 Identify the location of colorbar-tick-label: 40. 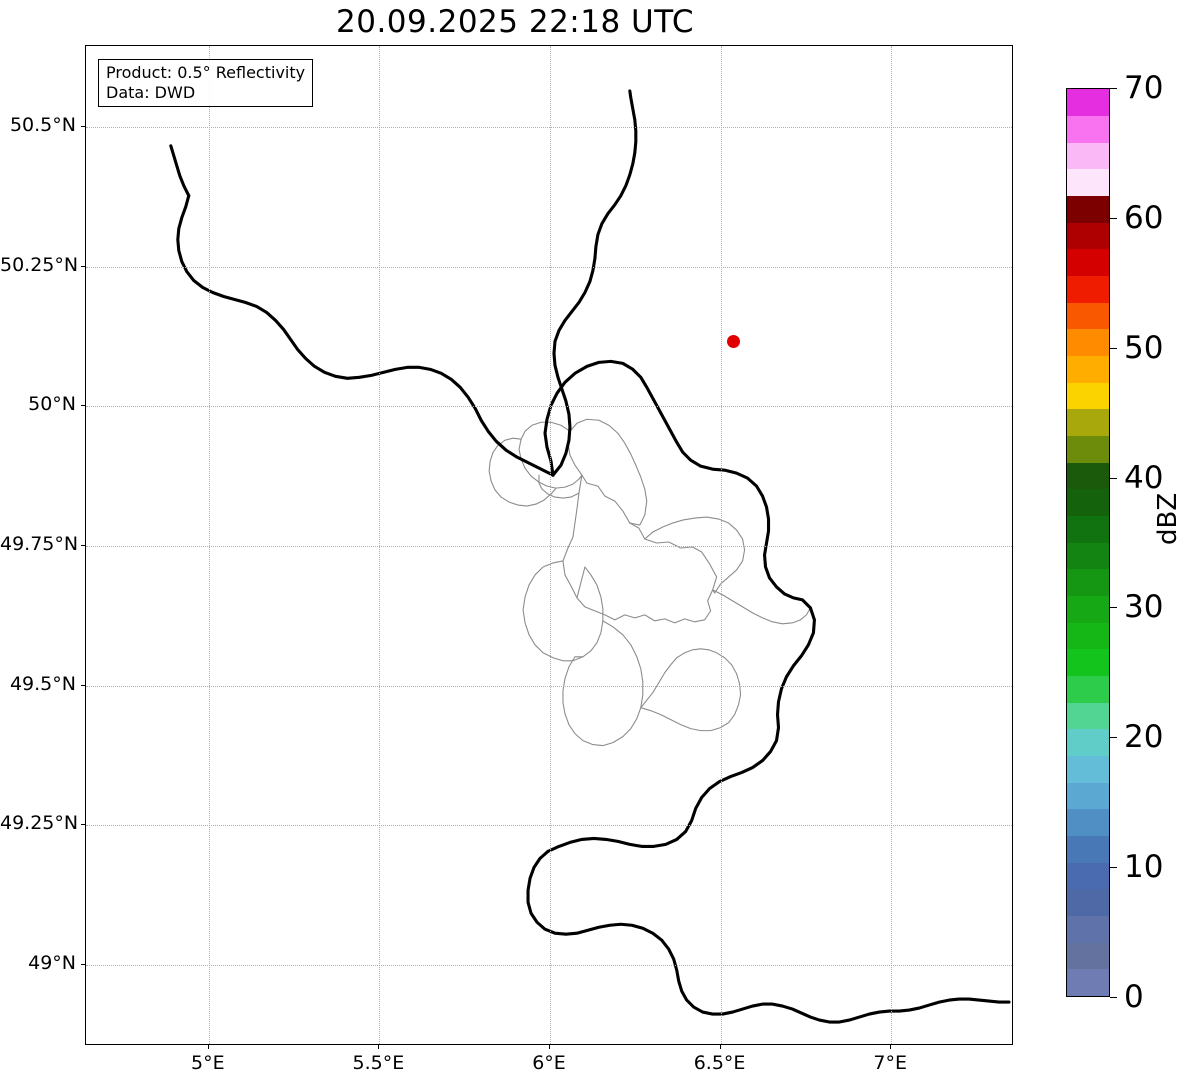
(1144, 477).